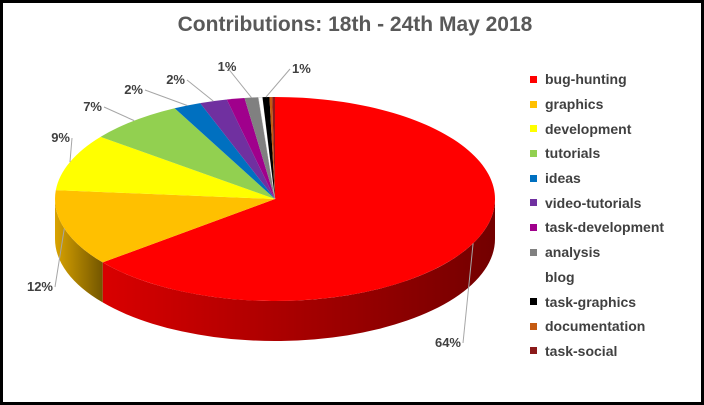 This screenshot has height=405, width=704. I want to click on pie-slice-video-tutorials, so click(237, 149).